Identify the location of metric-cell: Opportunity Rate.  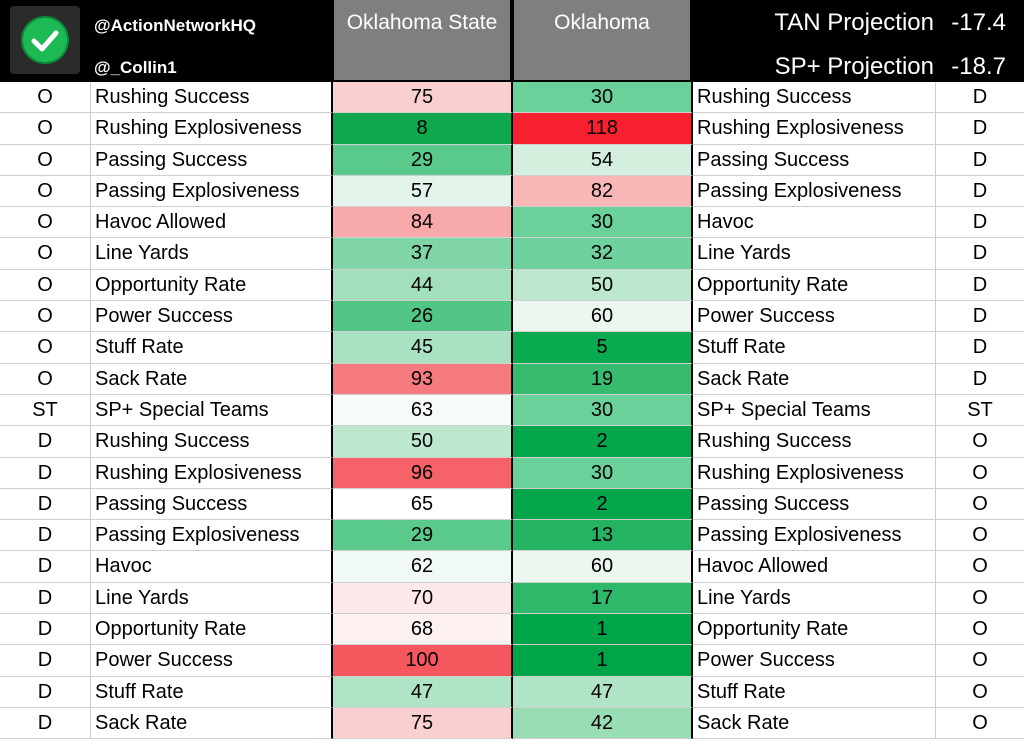
(212, 285).